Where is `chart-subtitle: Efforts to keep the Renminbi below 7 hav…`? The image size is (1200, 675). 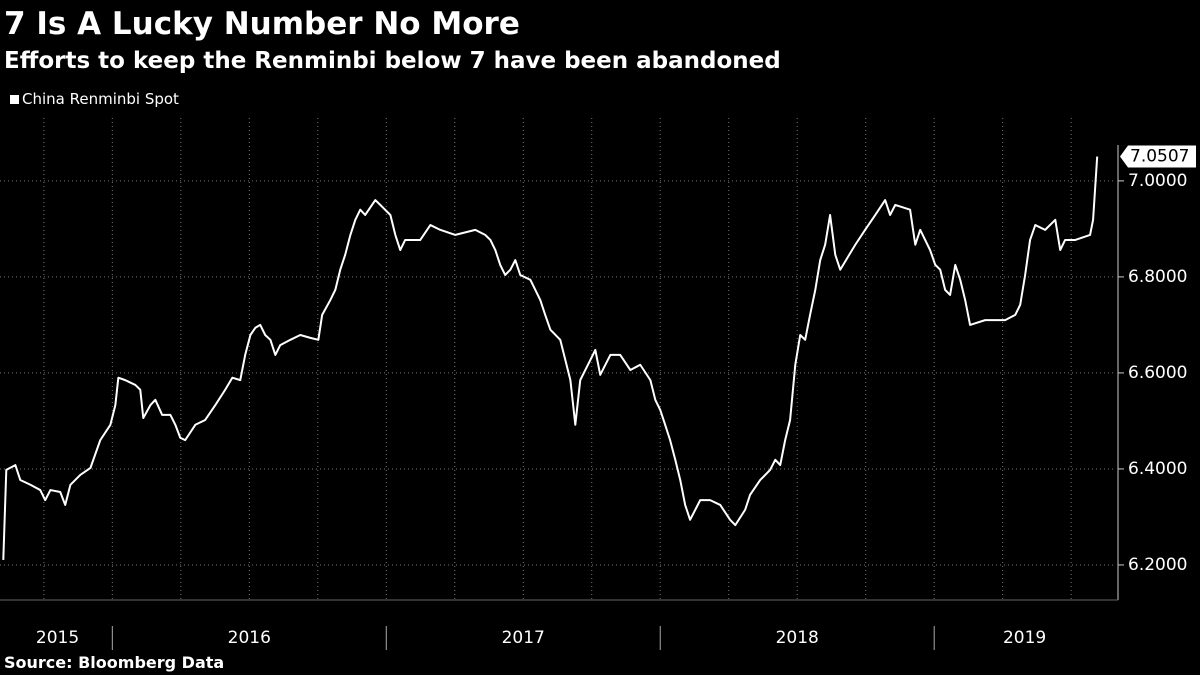
chart-subtitle: Efforts to keep the Renminbi below 7 hav… is located at coordinates (392, 61).